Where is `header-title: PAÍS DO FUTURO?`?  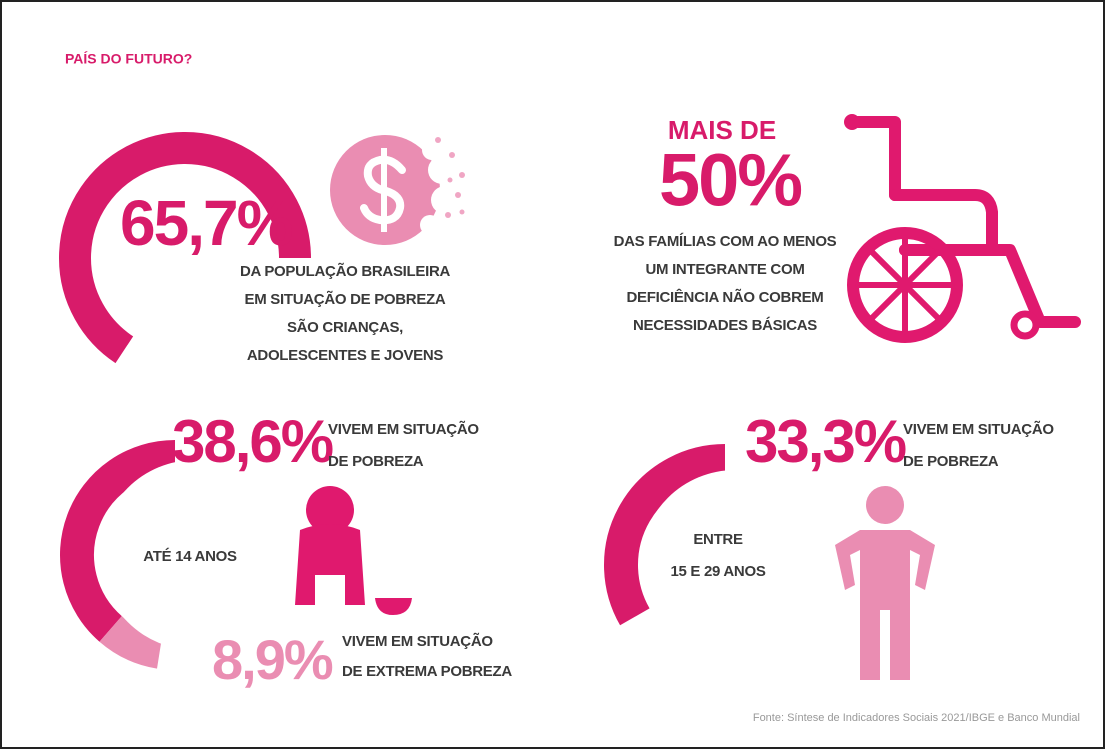 header-title: PAÍS DO FUTURO? is located at coordinates (128, 59).